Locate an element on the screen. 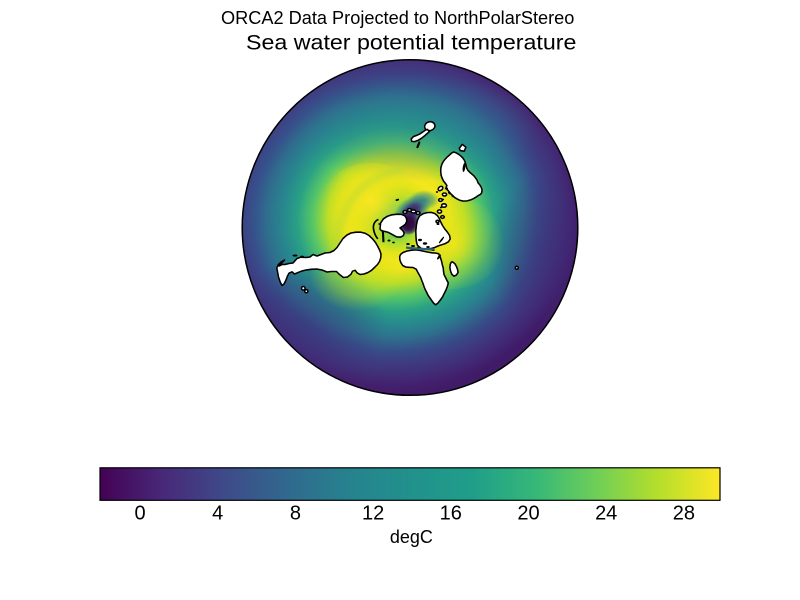 The image size is (800, 600). svg-text:Sea water potential temperatur: Sea water potential temperature is located at coordinates (411, 42).